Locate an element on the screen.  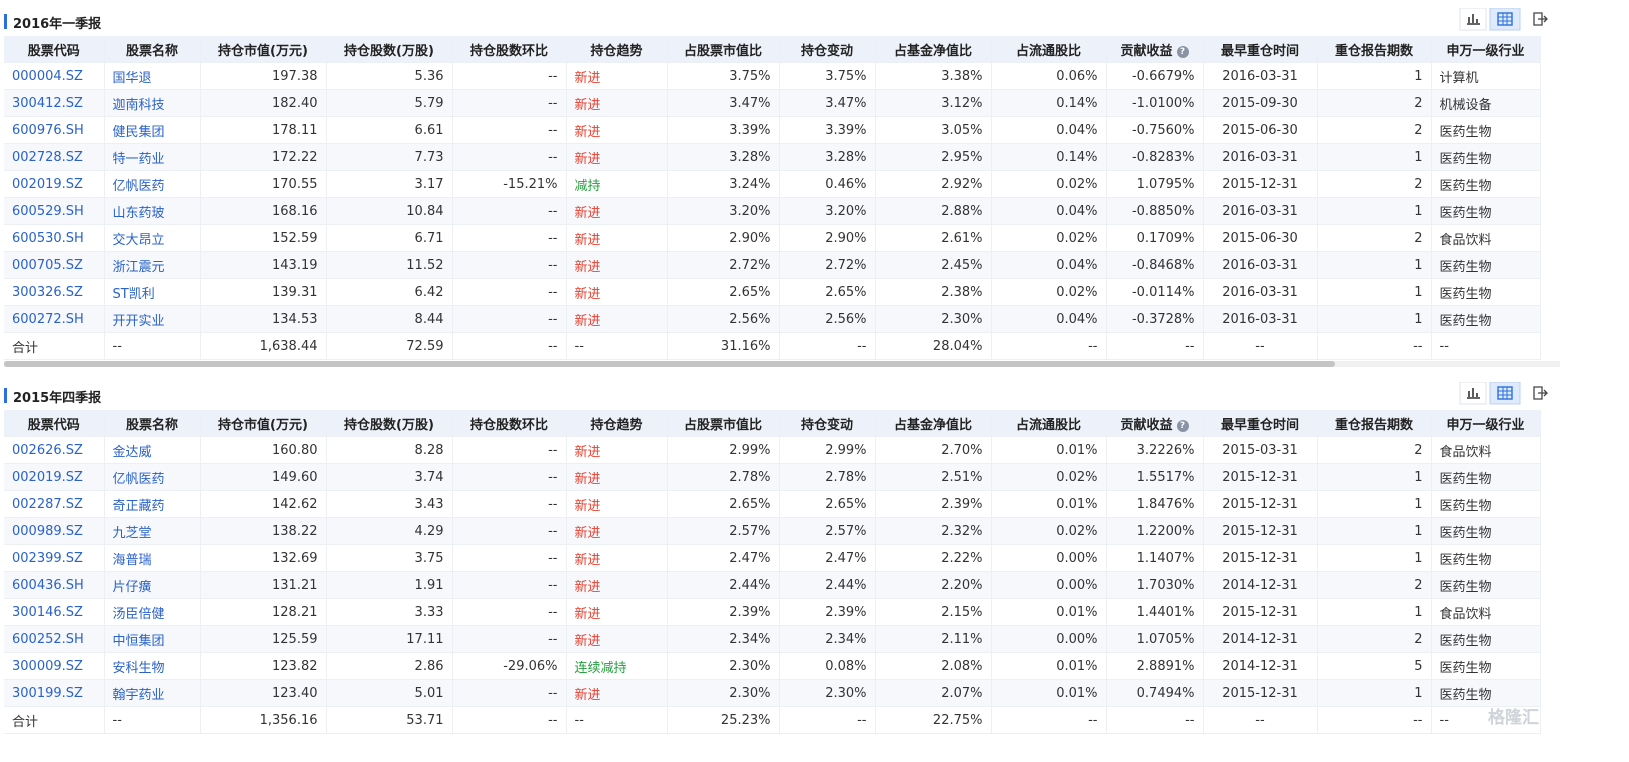
cell: 2016-03-31 is located at coordinates (1260, 157).